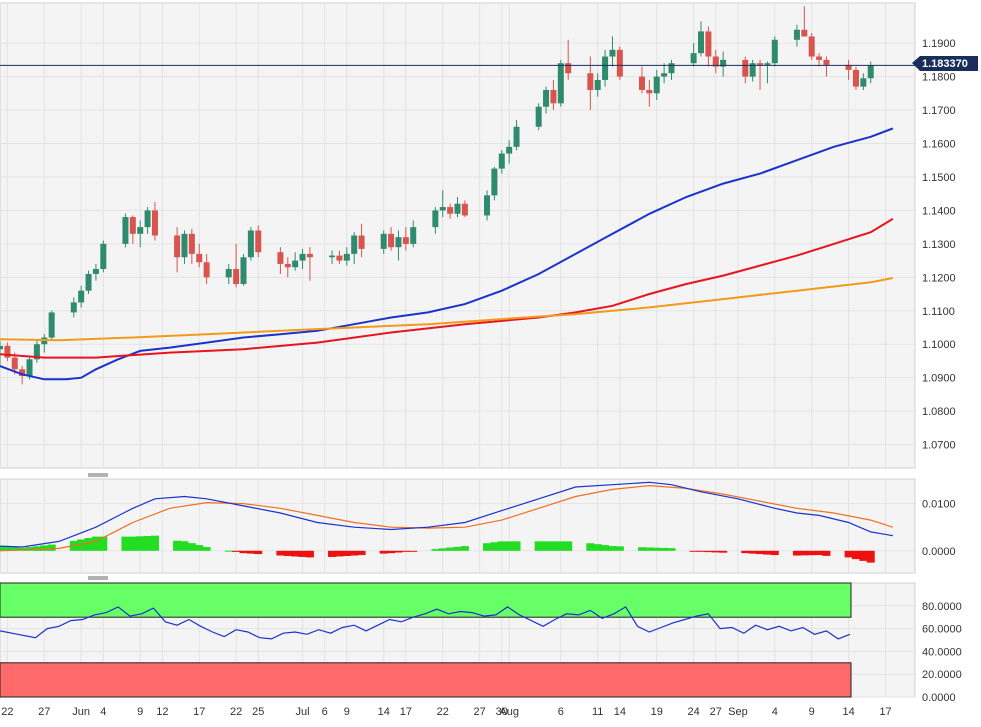 This screenshot has width=981, height=727. I want to click on macd-signal-line, so click(447, 518).